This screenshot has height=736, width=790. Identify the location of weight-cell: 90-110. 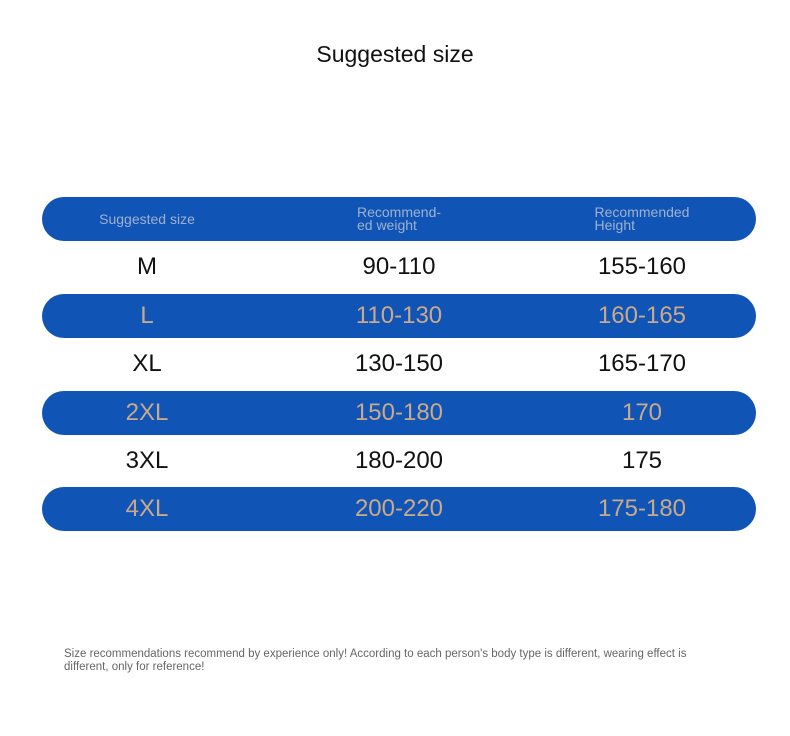
(399, 266).